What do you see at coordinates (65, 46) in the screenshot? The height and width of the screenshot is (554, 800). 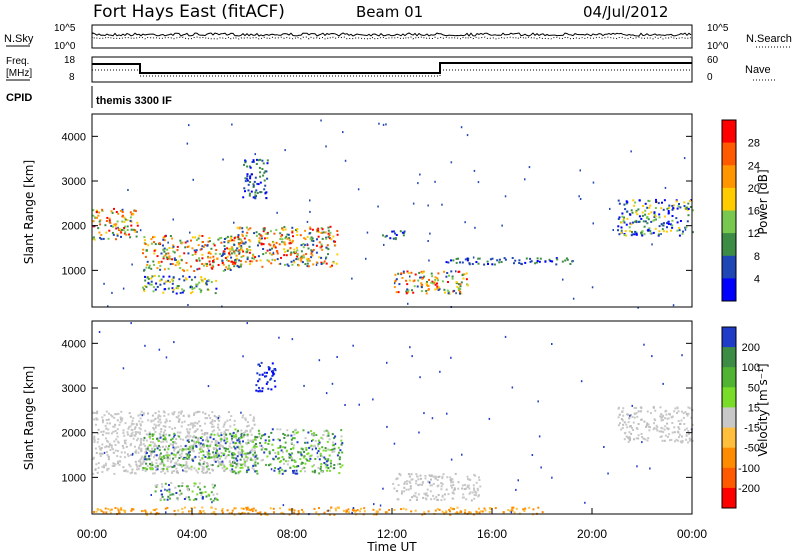 I see `noise-left-tick-bottom: 10^0` at bounding box center [65, 46].